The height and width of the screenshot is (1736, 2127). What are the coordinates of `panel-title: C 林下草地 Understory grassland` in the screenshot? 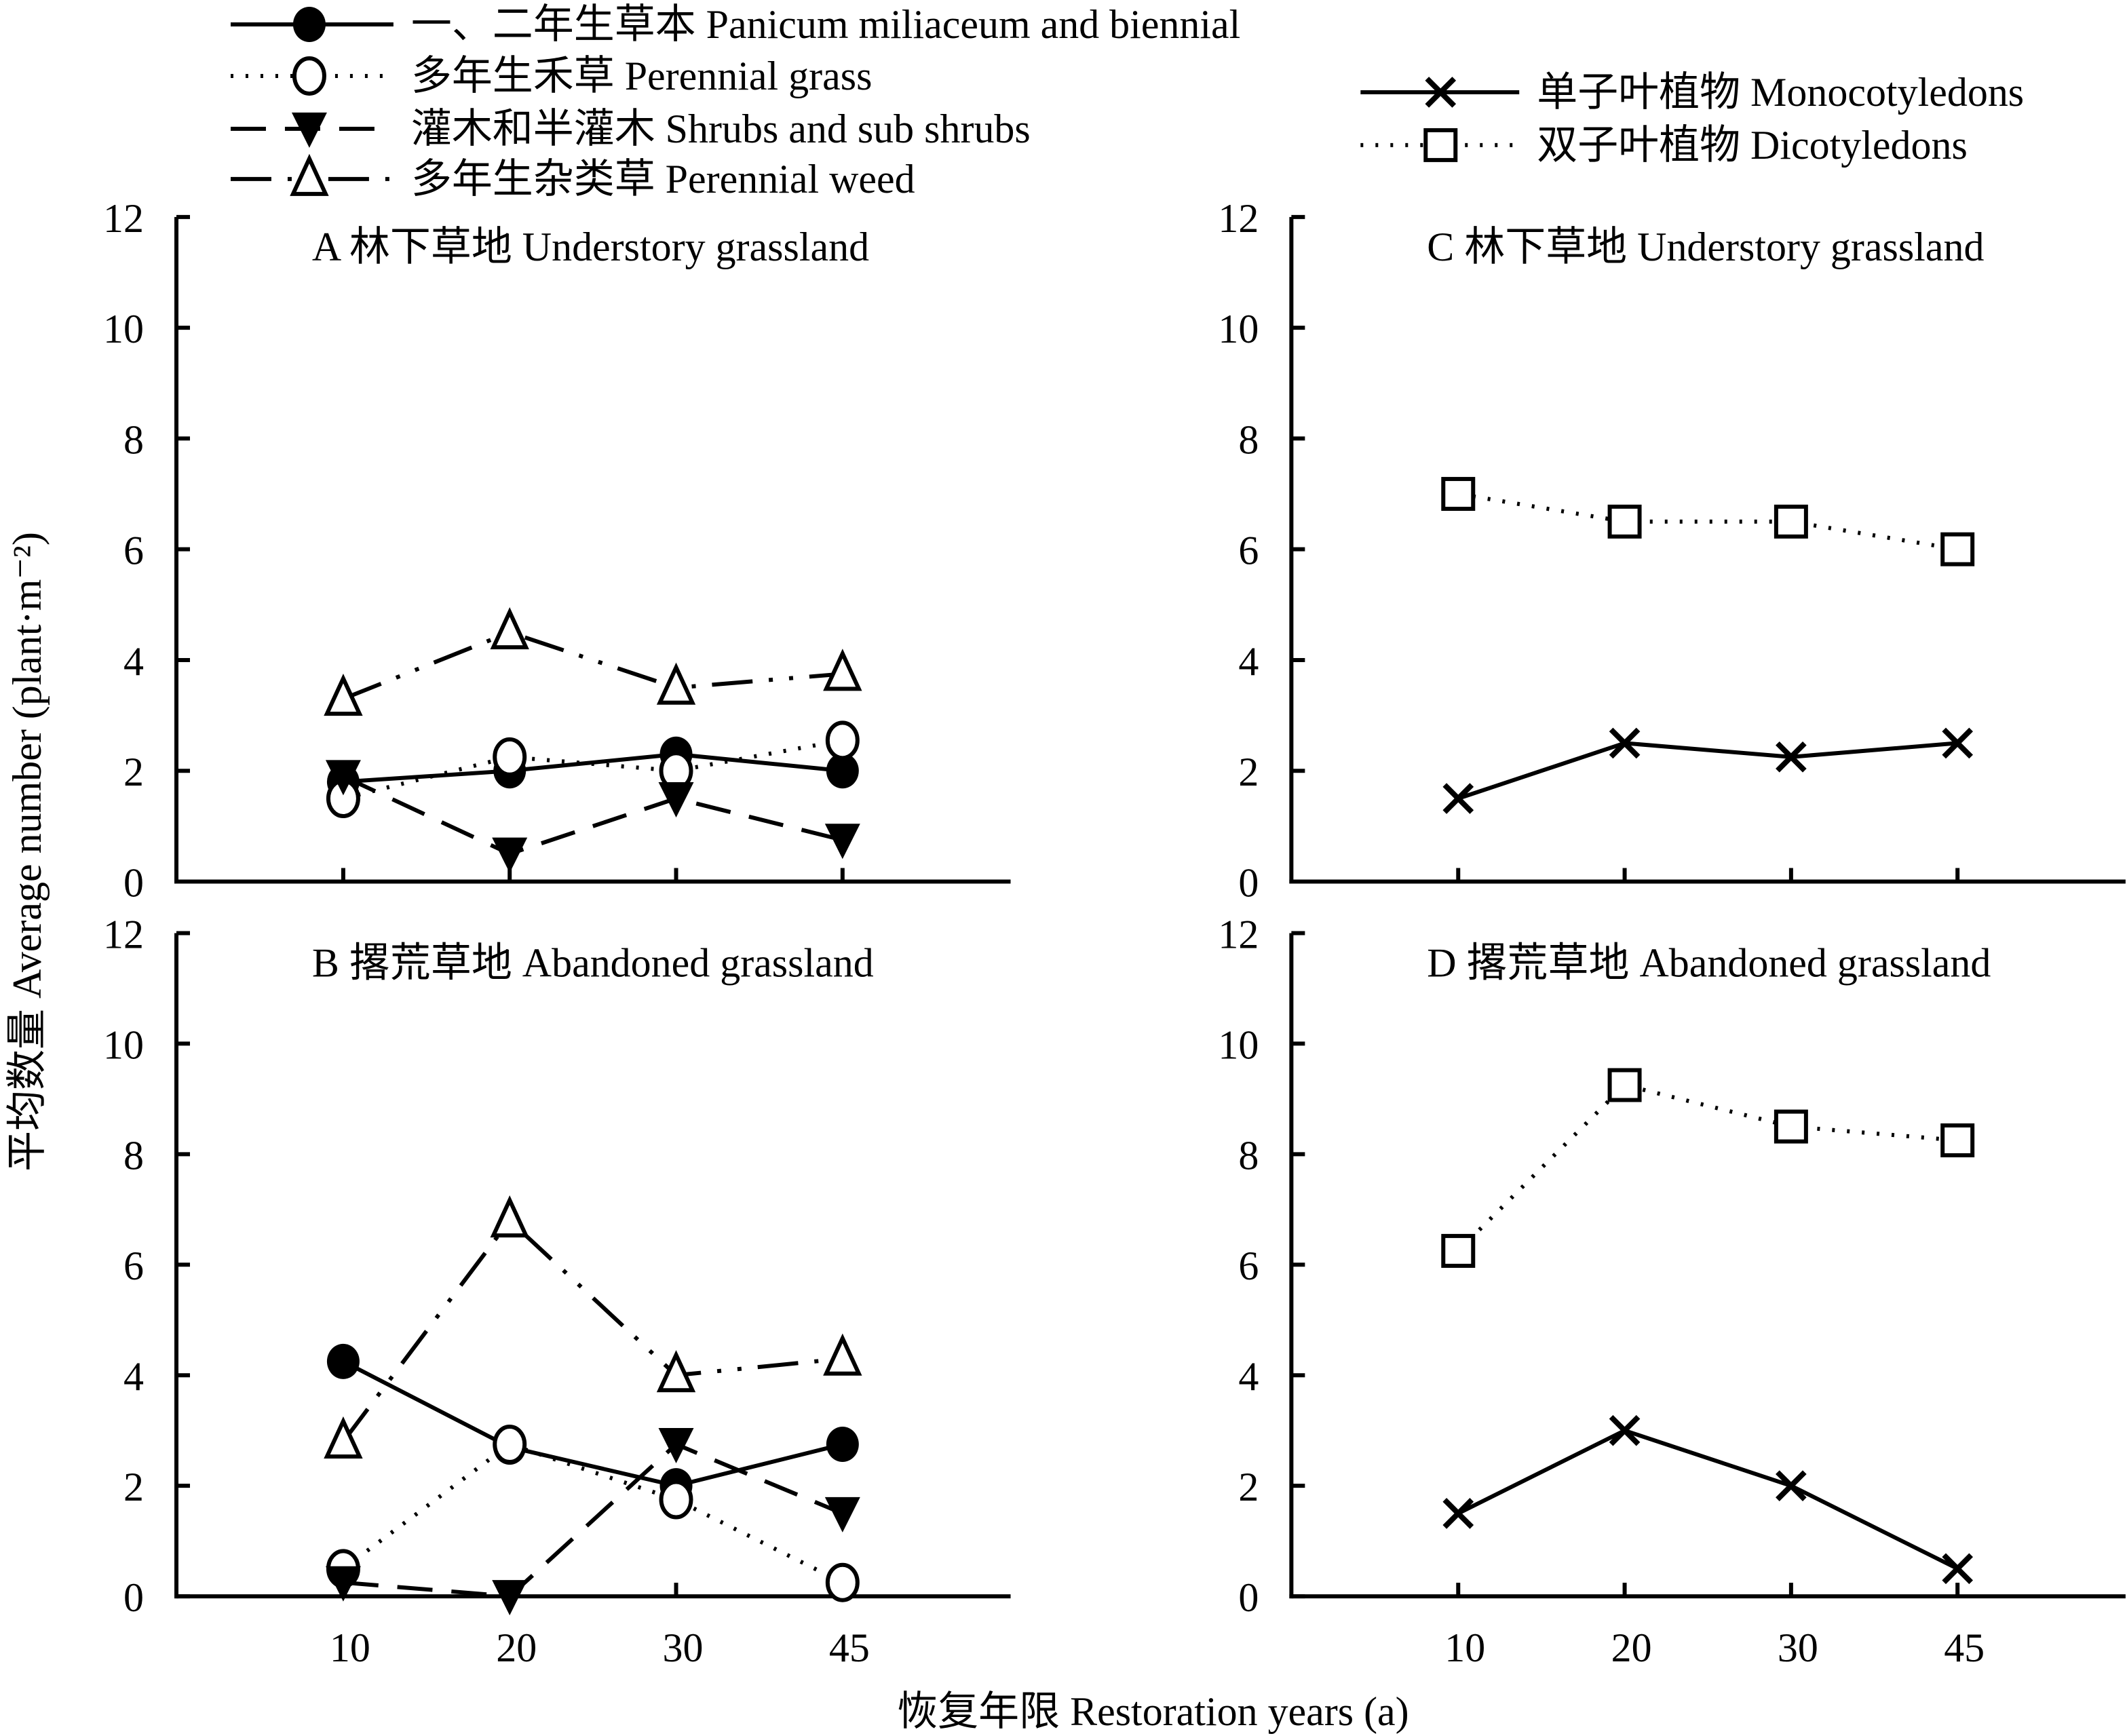 It's located at (1705, 247).